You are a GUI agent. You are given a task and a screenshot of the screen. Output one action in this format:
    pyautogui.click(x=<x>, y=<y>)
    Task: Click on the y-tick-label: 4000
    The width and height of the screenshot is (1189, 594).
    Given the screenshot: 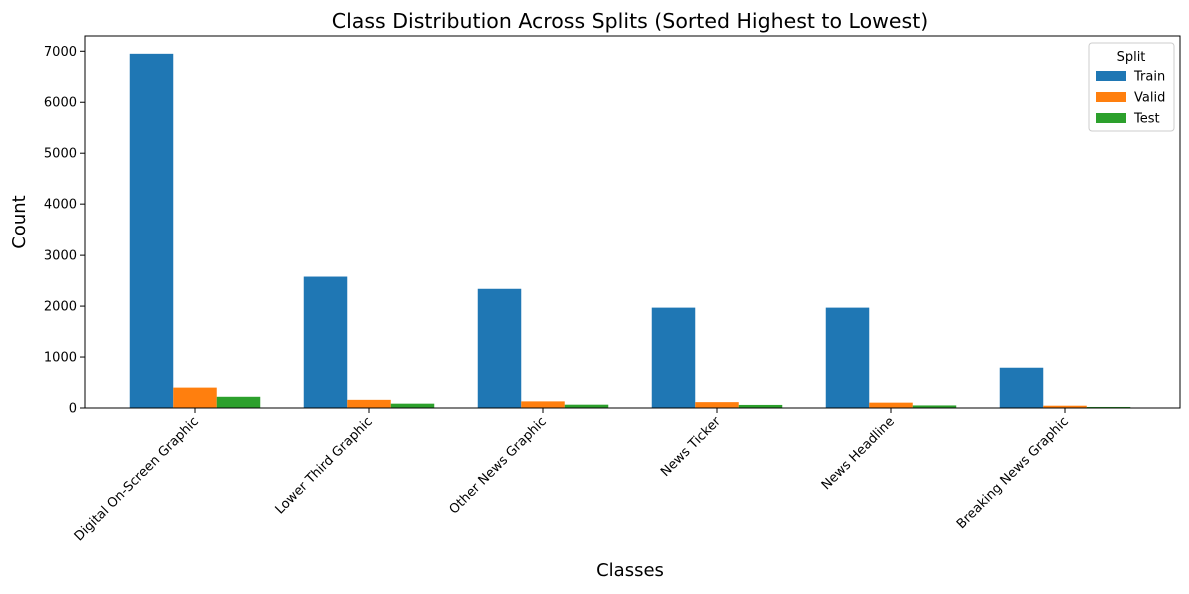 What is the action you would take?
    pyautogui.click(x=60, y=205)
    